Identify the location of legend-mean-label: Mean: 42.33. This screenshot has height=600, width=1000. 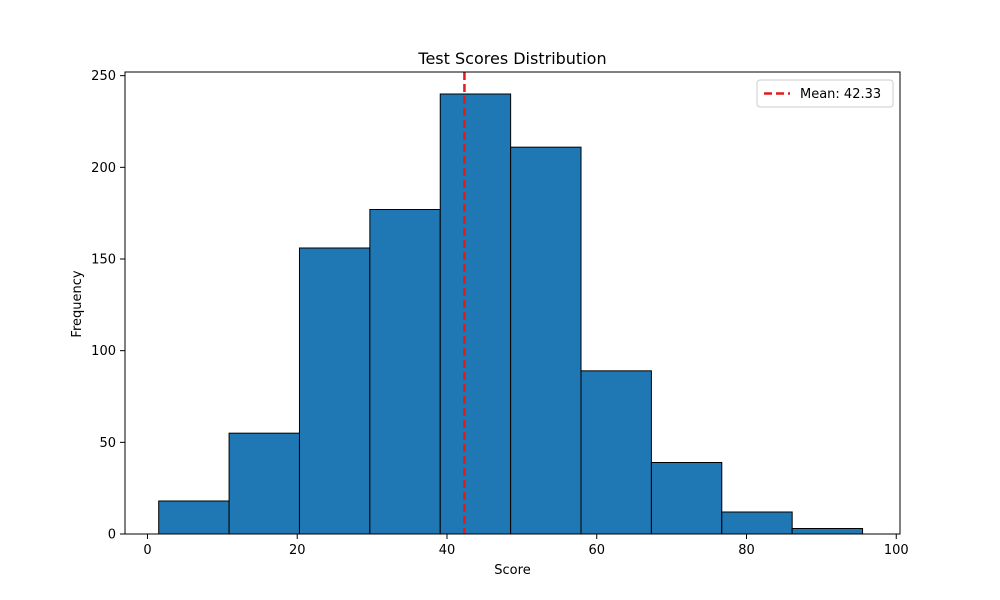
(840, 94).